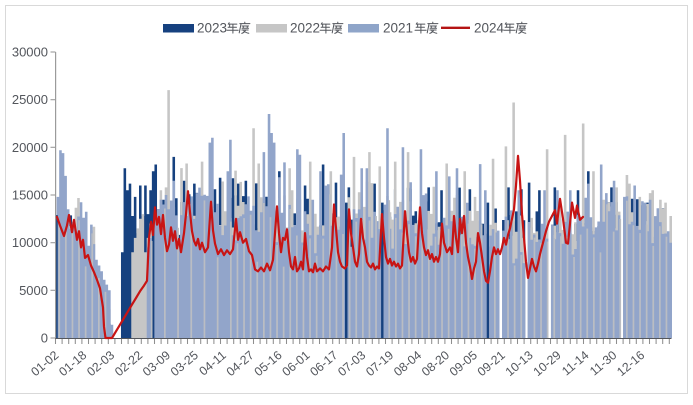 This screenshot has height=405, width=693. I want to click on svg-text: 2023, so click(212, 28).